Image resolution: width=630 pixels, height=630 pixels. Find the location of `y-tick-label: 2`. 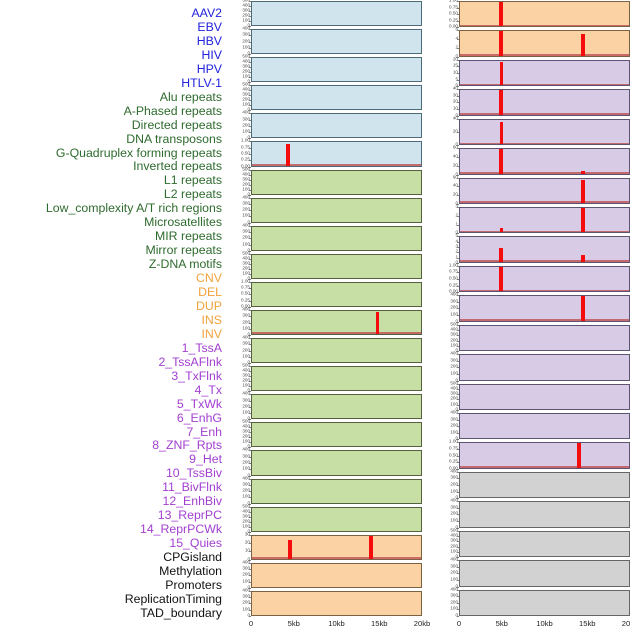

y-tick-label: 2 is located at coordinates (456, 252).